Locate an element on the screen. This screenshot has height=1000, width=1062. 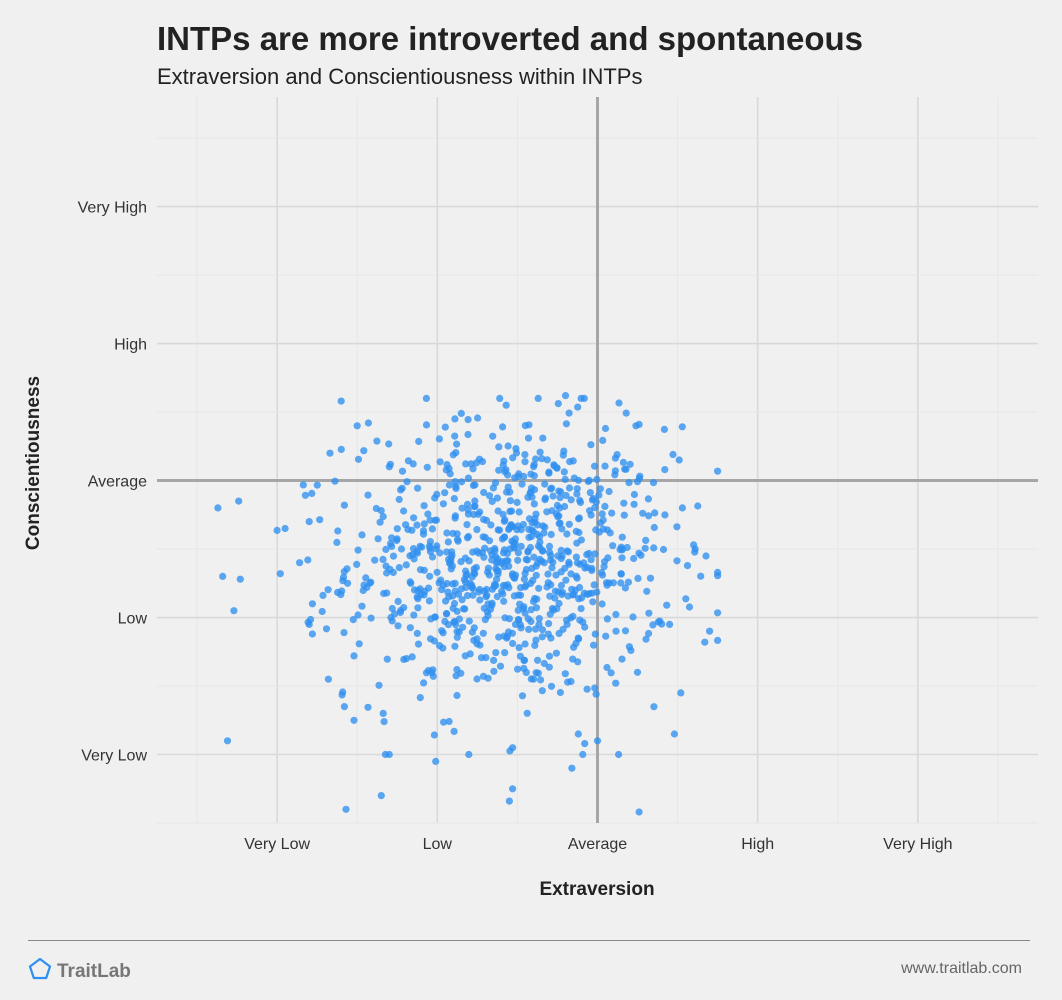
brand-logo: TraitLab is located at coordinates (79, 971).